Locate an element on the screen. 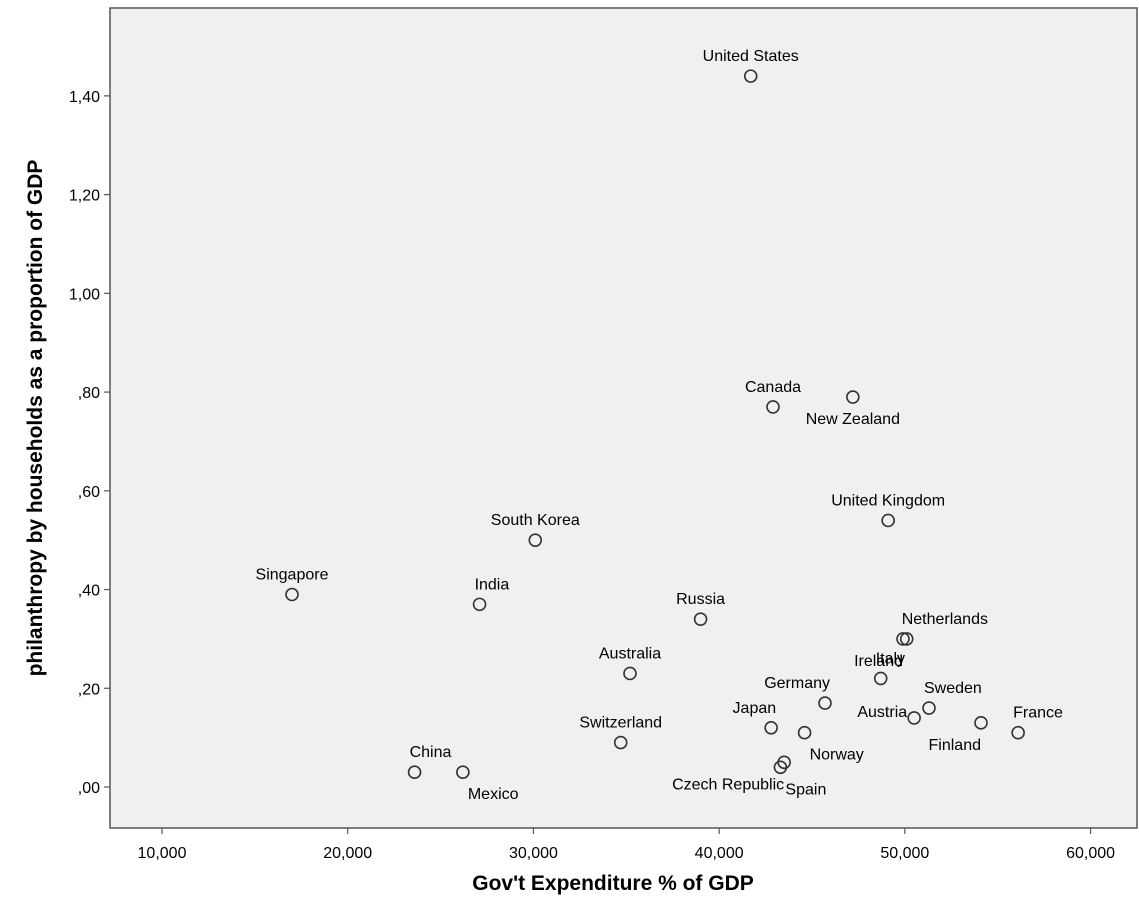 Image resolution: width=1139 pixels, height=914 pixels. y-tick-label: ,60 is located at coordinates (89, 492).